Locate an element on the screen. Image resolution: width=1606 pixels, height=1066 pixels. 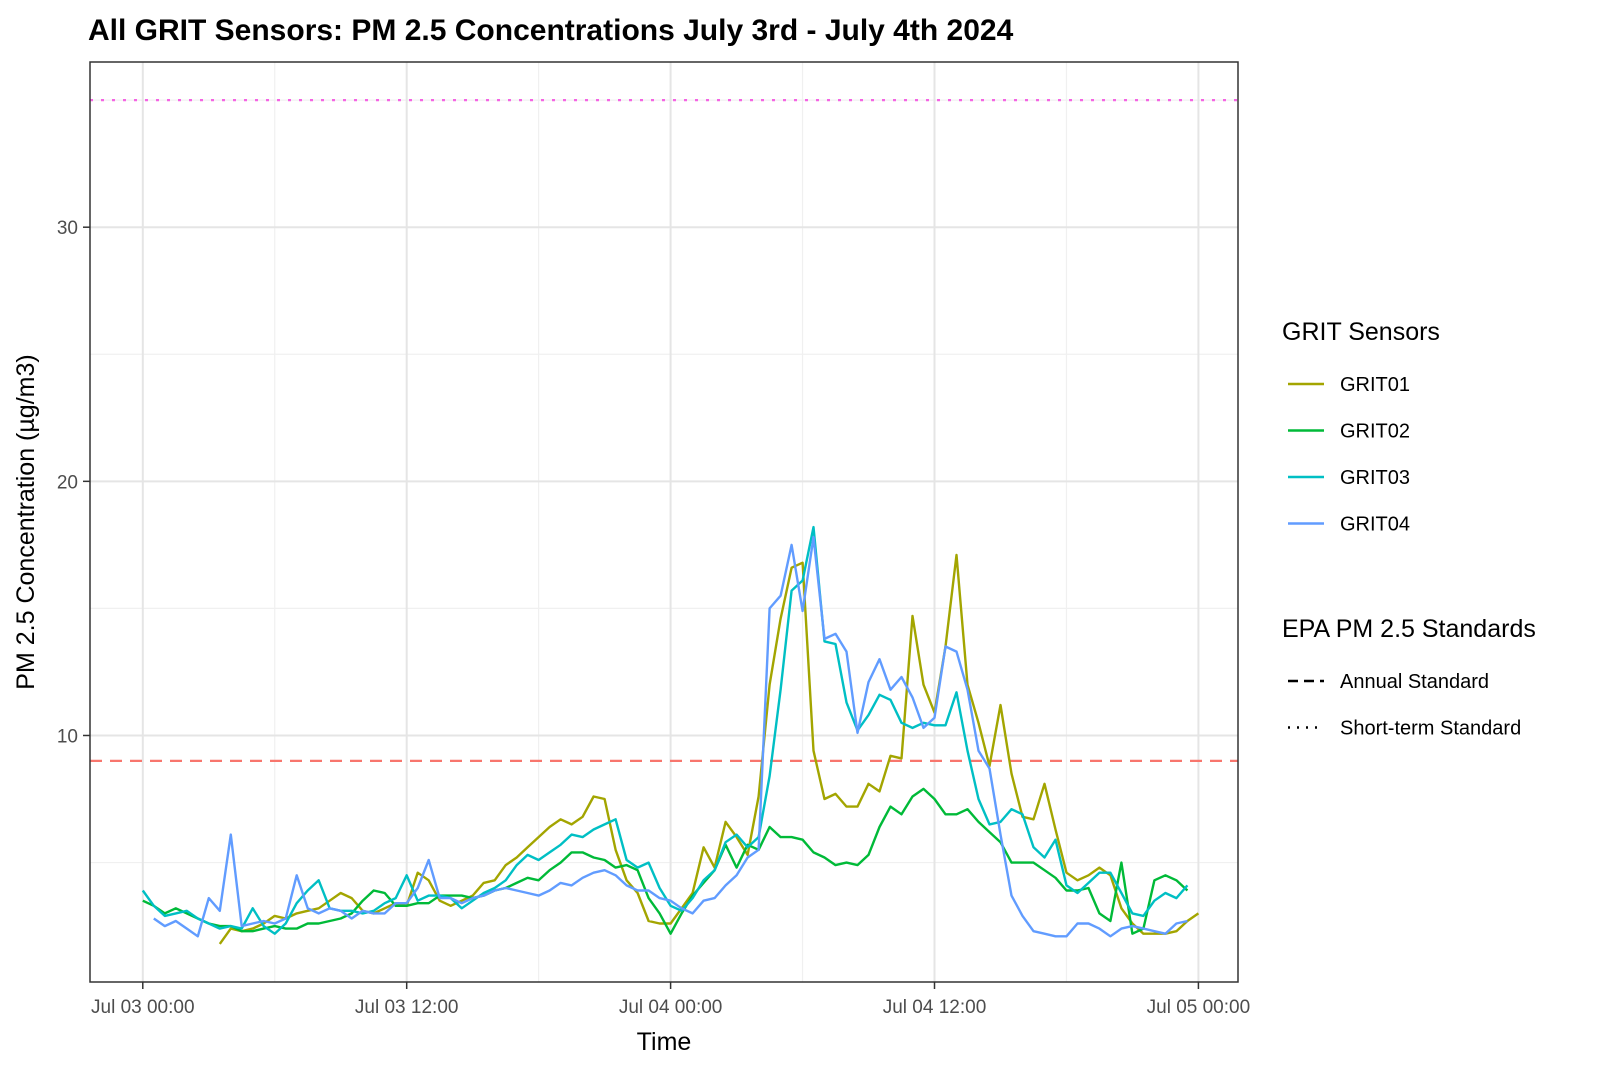
series-line-grit02 is located at coordinates (665, 861).